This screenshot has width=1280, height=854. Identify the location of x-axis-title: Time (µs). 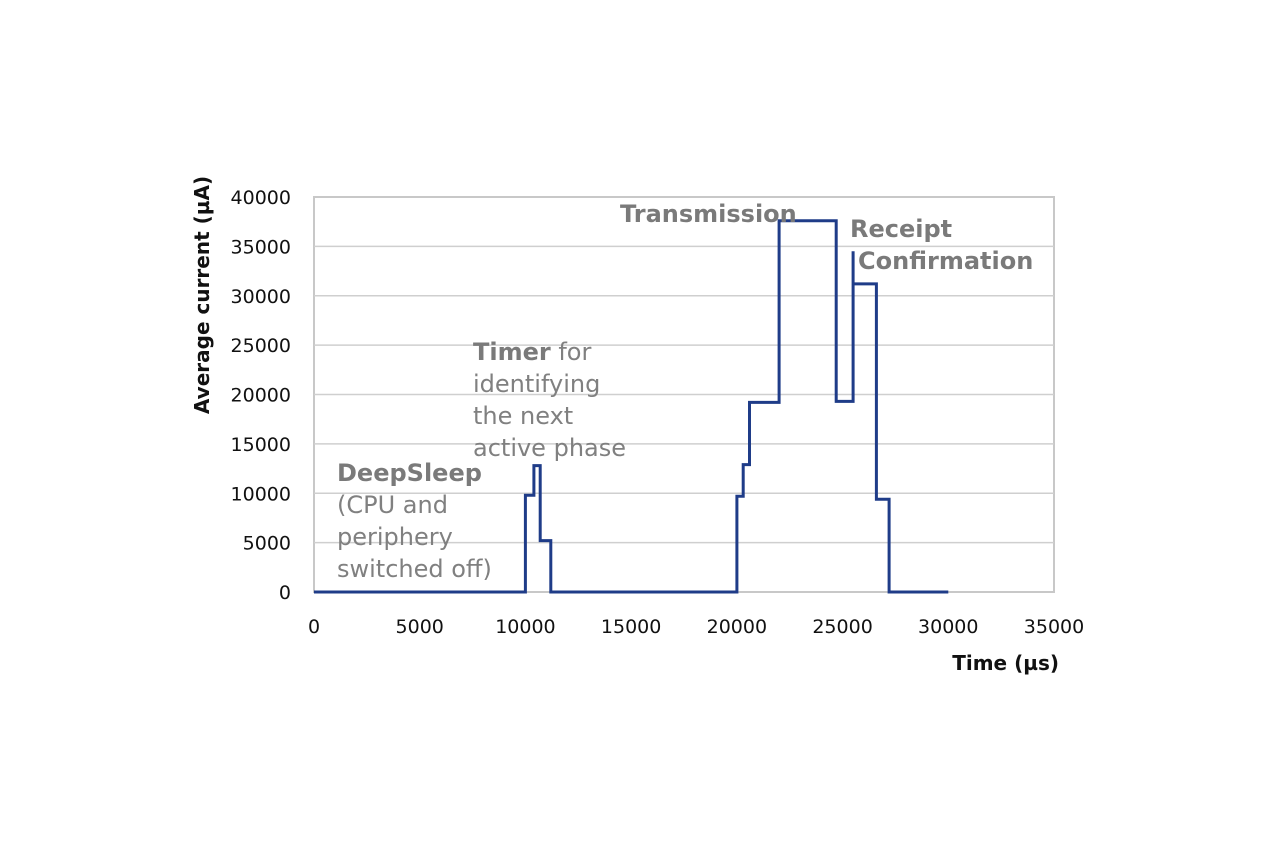
(1005, 663).